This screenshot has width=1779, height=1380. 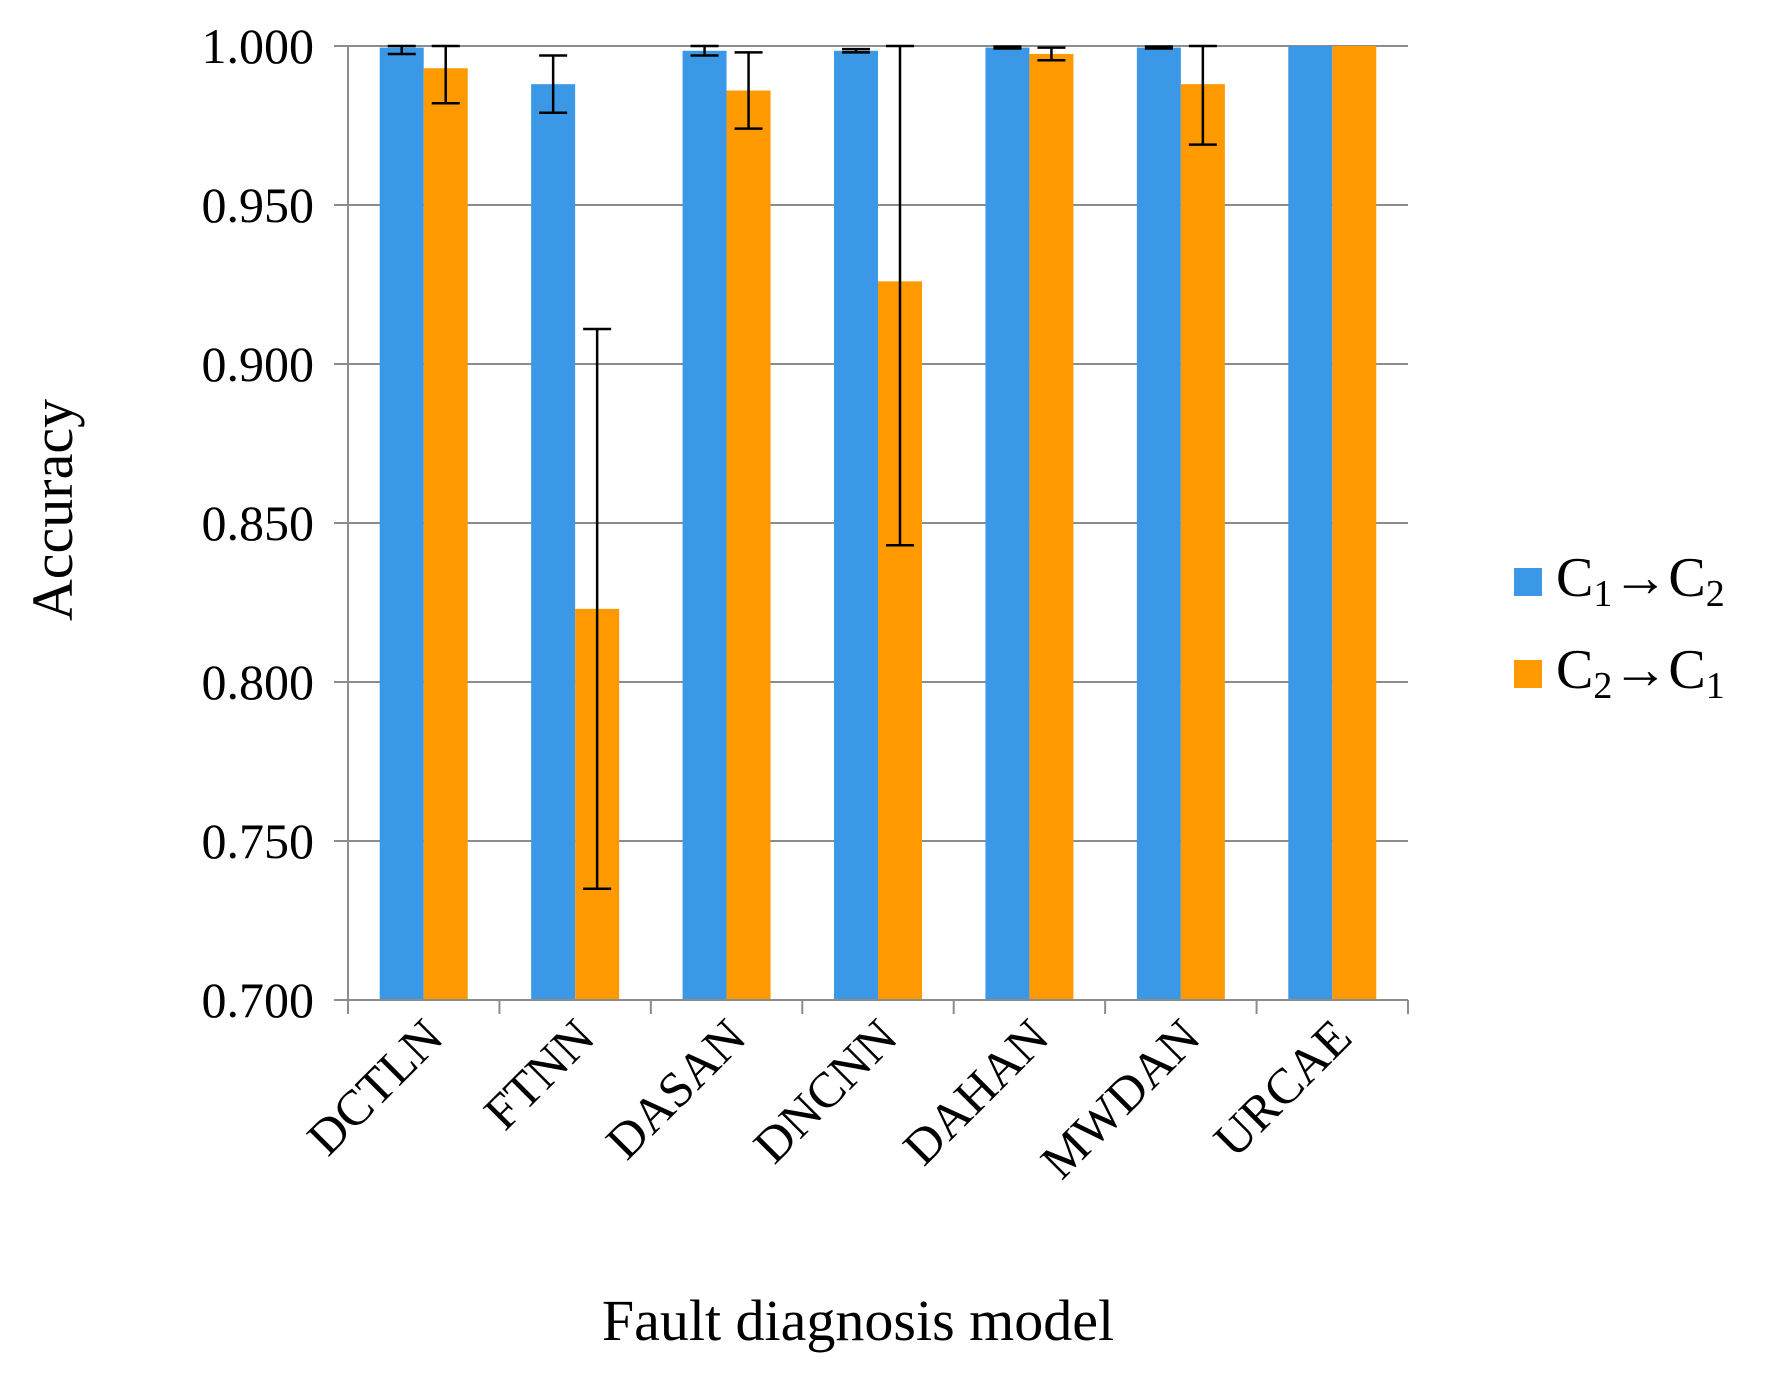 I want to click on x-axis-title: Fault diagnosis model, so click(x=858, y=1320).